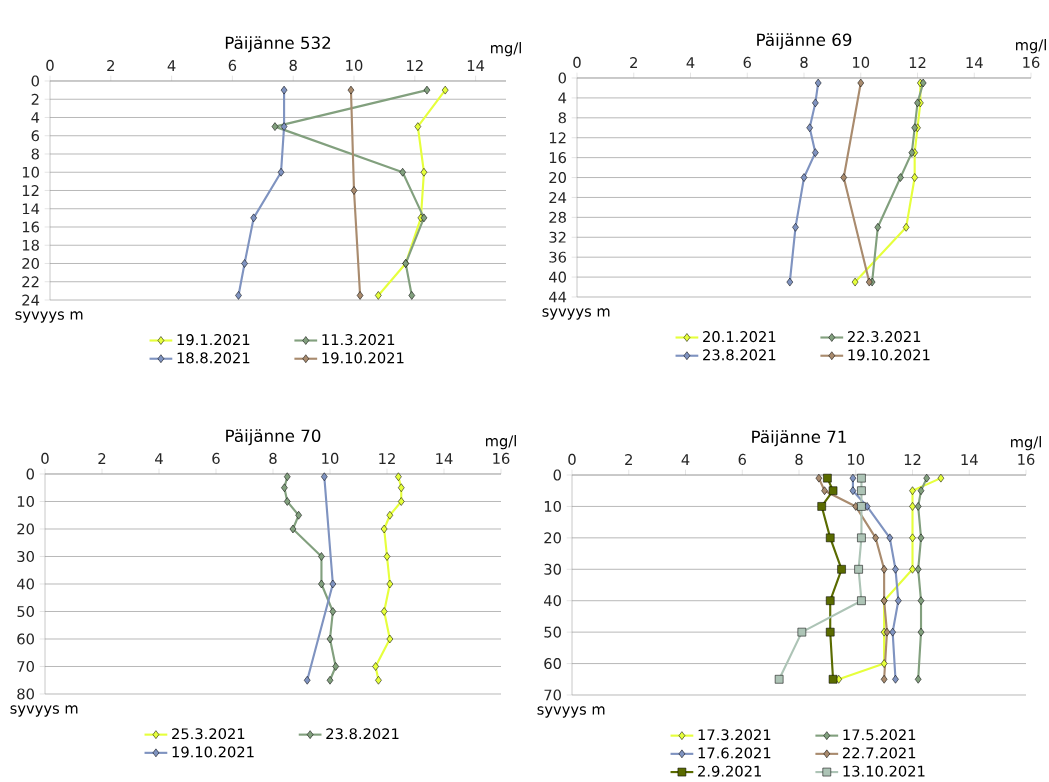 The height and width of the screenshot is (782, 1049). Describe the element at coordinates (804, 41) in the screenshot. I see `chart-title: Päijänne 69` at that location.